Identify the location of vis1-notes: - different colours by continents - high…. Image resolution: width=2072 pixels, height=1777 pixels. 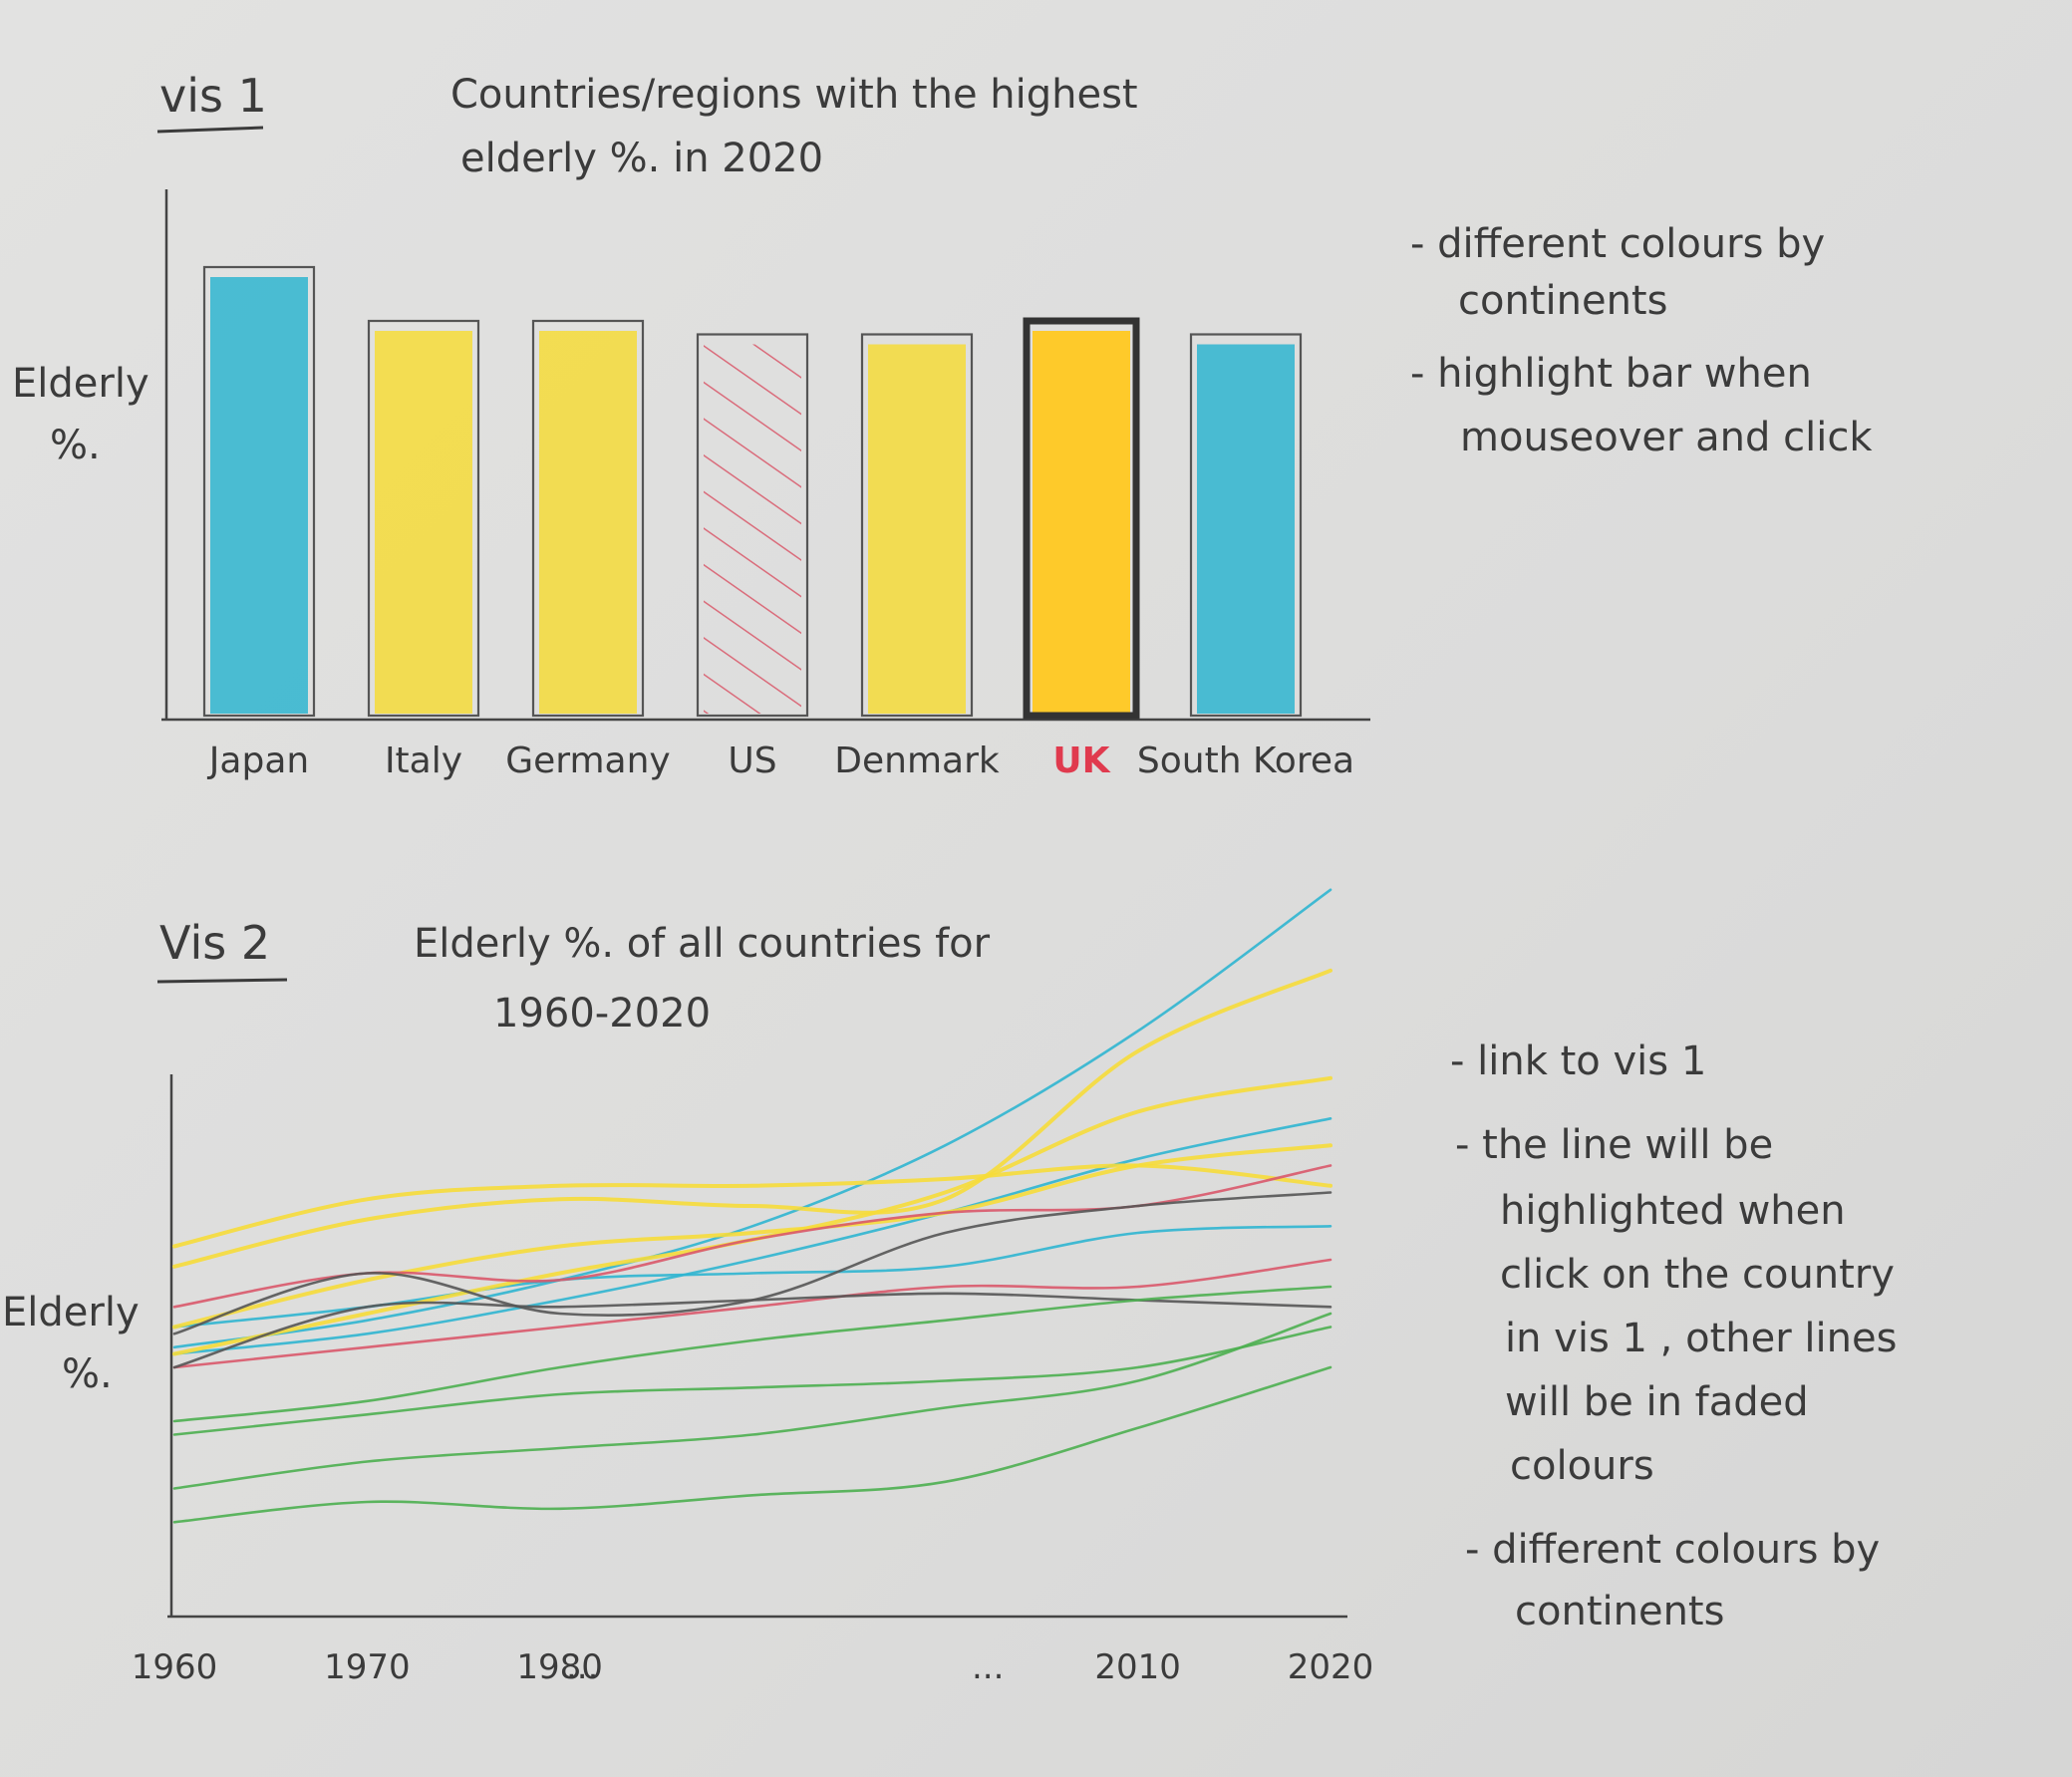
(1641, 340).